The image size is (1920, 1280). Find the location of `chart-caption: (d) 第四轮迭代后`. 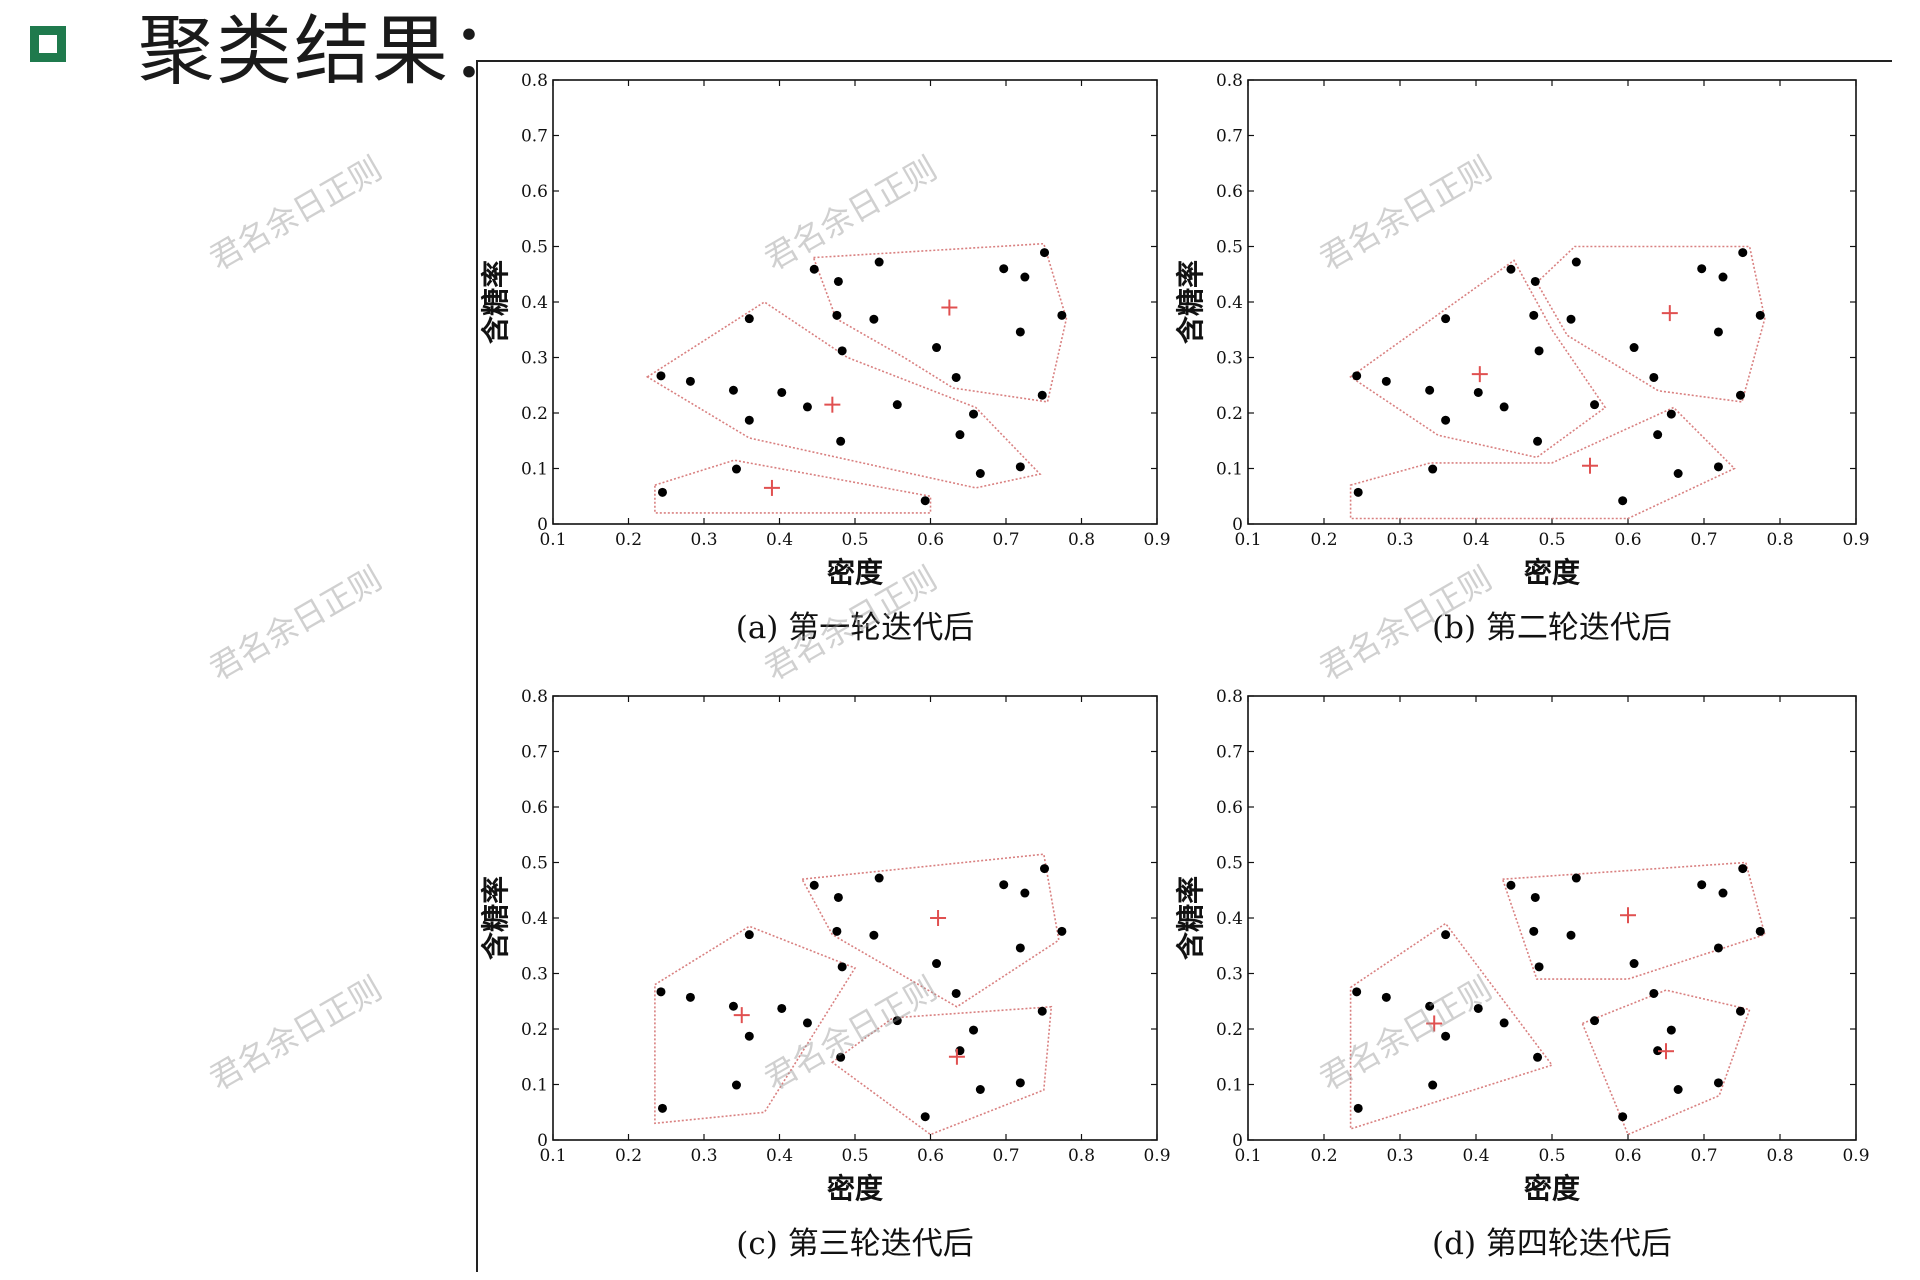

chart-caption: (d) 第四轮迭代后 is located at coordinates (1552, 1244).